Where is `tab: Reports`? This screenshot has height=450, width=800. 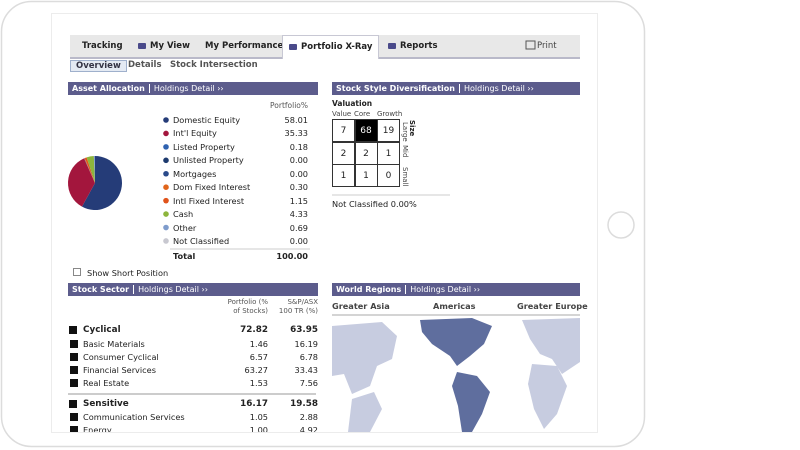 tab: Reports is located at coordinates (413, 46).